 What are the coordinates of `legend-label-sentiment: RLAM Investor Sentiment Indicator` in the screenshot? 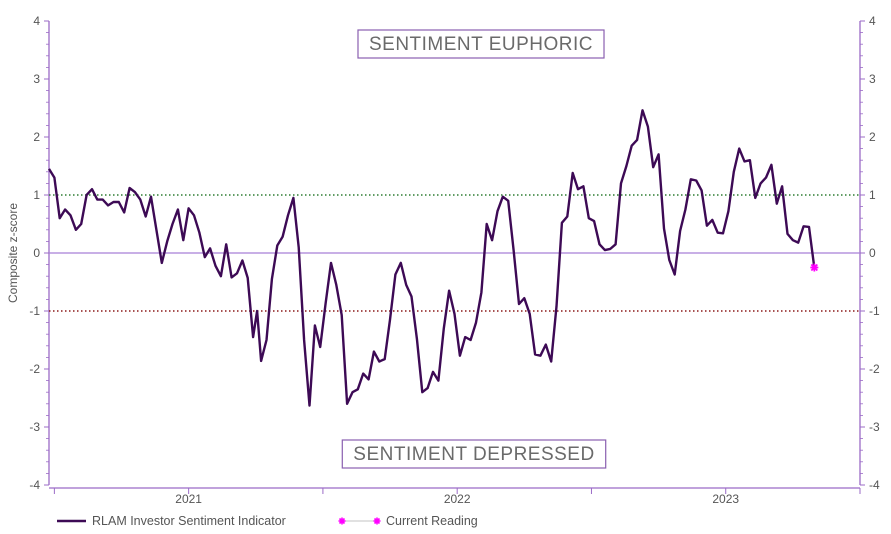 It's located at (189, 521).